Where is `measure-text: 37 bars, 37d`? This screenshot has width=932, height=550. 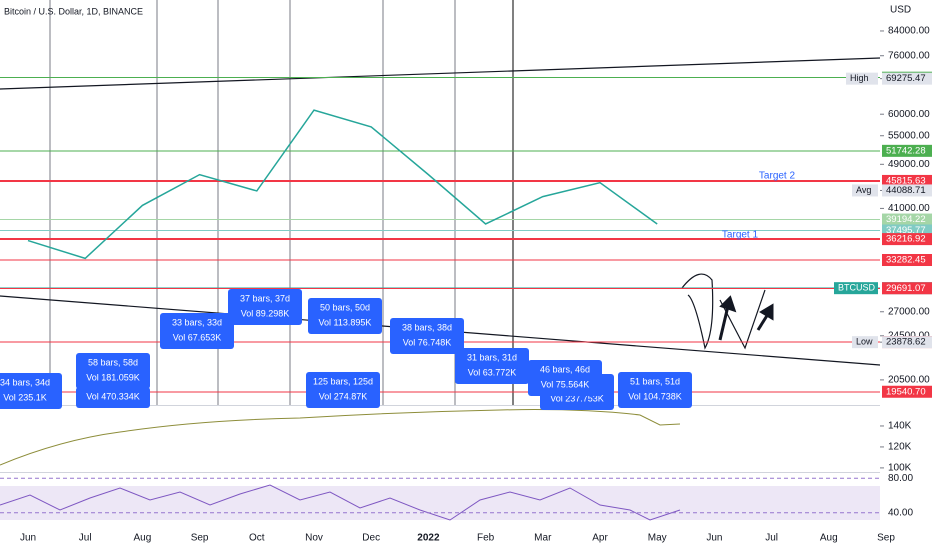 measure-text: 37 bars, 37d is located at coordinates (265, 298).